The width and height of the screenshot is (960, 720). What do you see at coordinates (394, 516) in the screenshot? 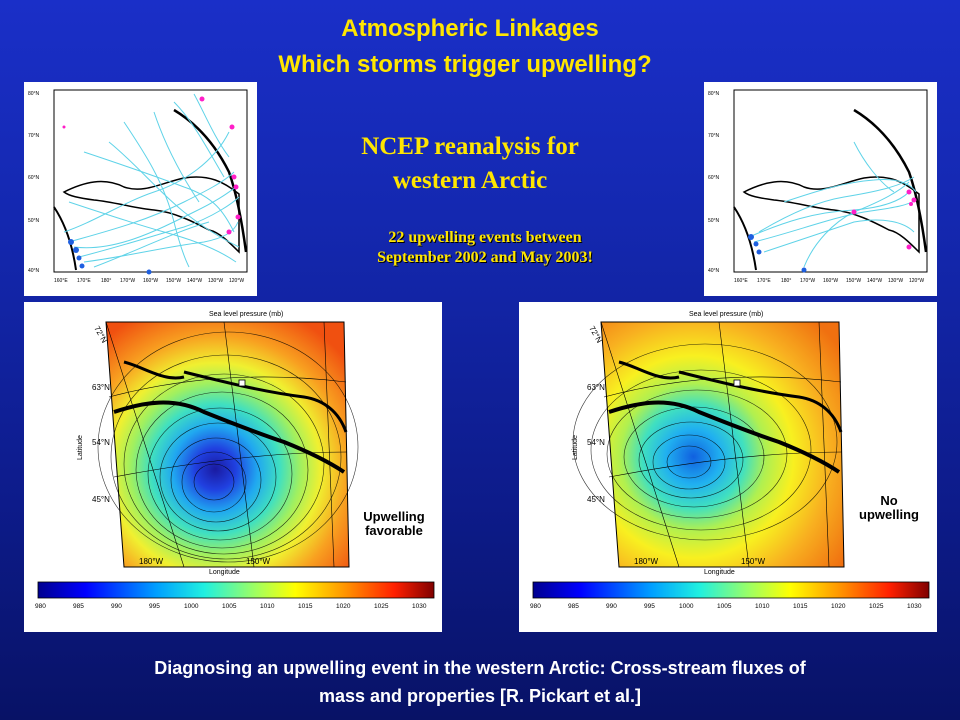
I see `label-line: Upwelling` at bounding box center [394, 516].